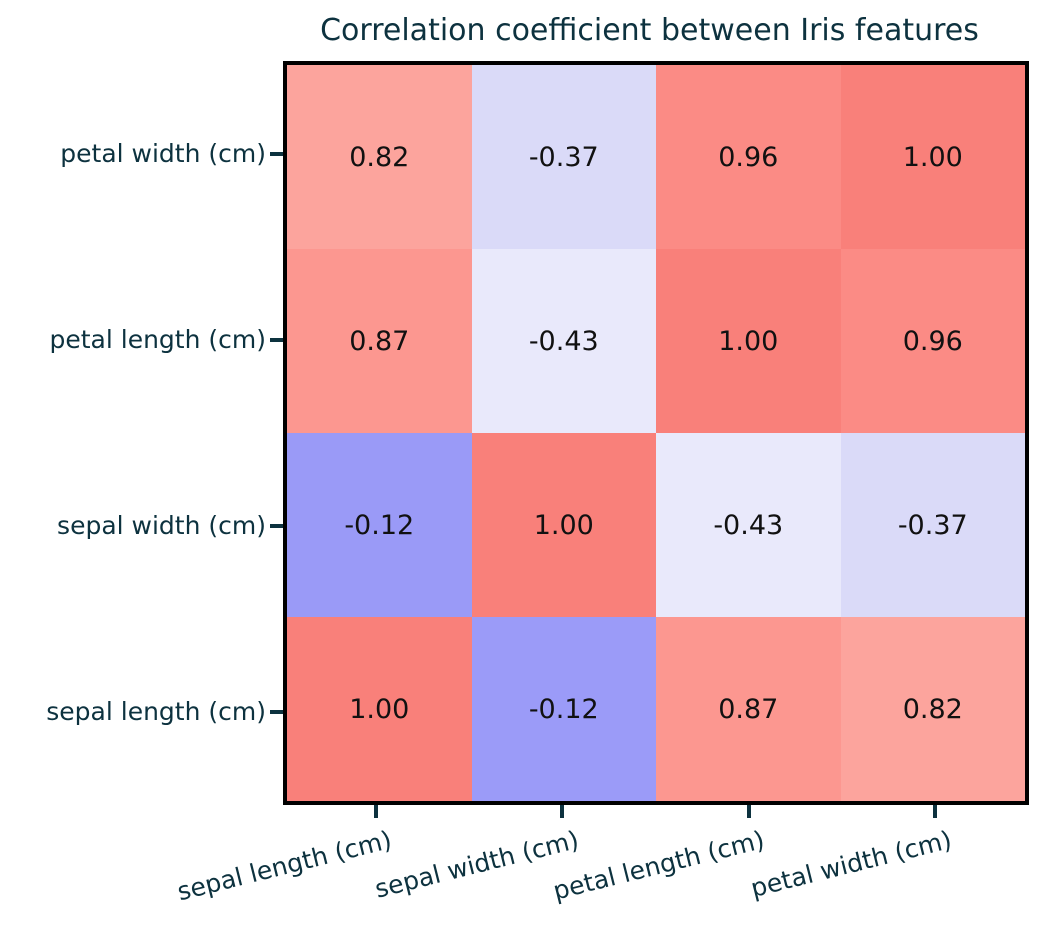 The width and height of the screenshot is (1049, 937). Describe the element at coordinates (163, 153) in the screenshot. I see `y-tick-label-petal-width: petal width (cm)` at that location.